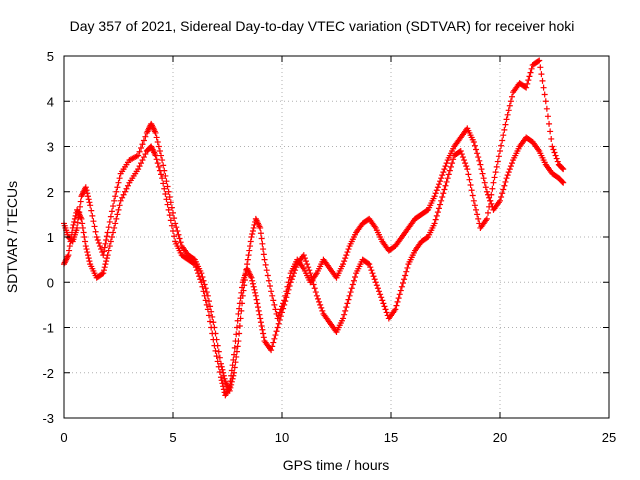 This screenshot has height=480, width=640. What do you see at coordinates (48, 328) in the screenshot?
I see `y-tick-label: -1` at bounding box center [48, 328].